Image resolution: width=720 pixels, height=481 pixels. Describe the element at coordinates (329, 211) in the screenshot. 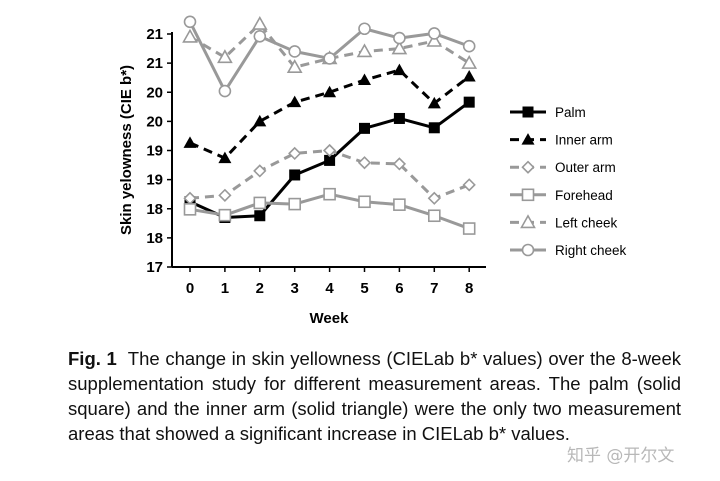

I see `series-forehead` at that location.